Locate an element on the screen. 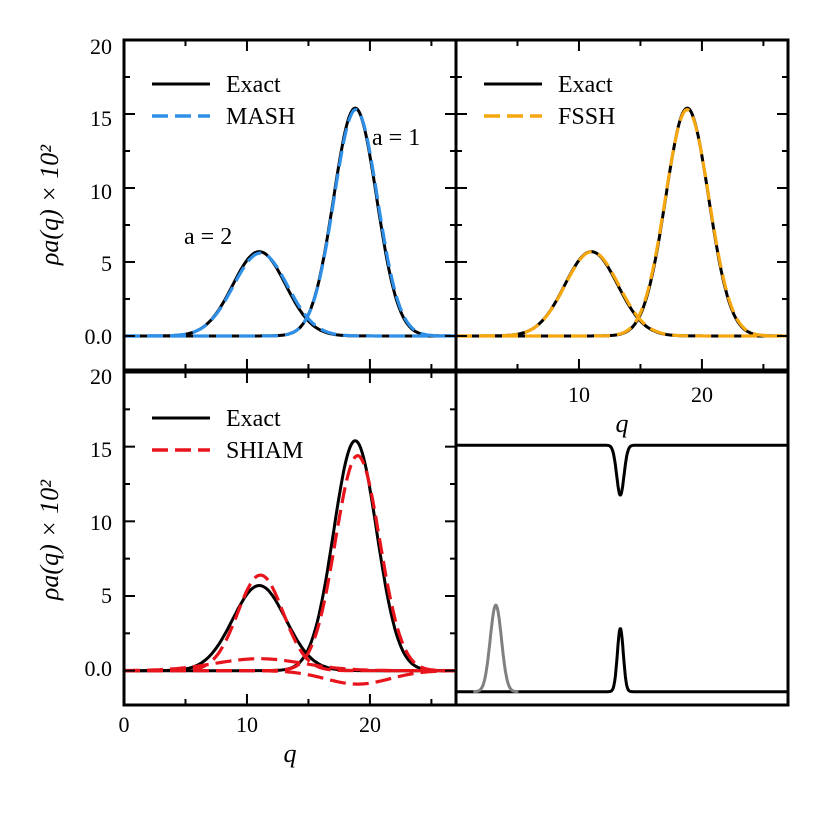 This screenshot has height=830, width=830. curves-bottom-left is located at coordinates (290, 562).